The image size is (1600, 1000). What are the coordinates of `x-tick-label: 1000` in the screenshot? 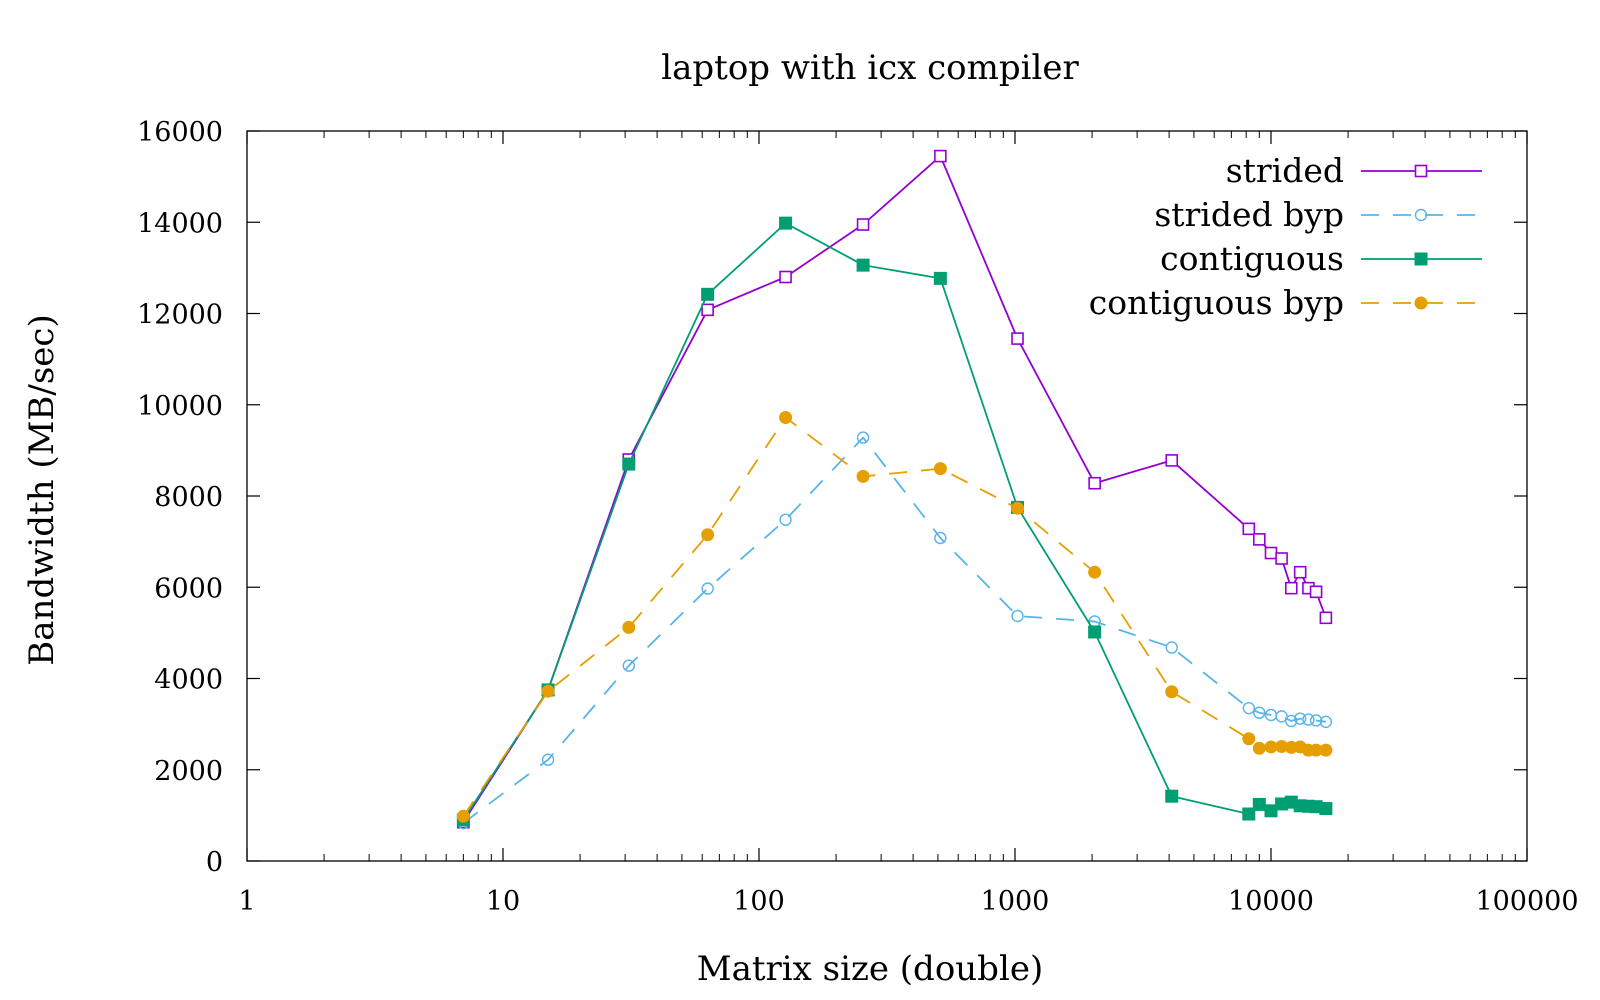 It's located at (1015, 901).